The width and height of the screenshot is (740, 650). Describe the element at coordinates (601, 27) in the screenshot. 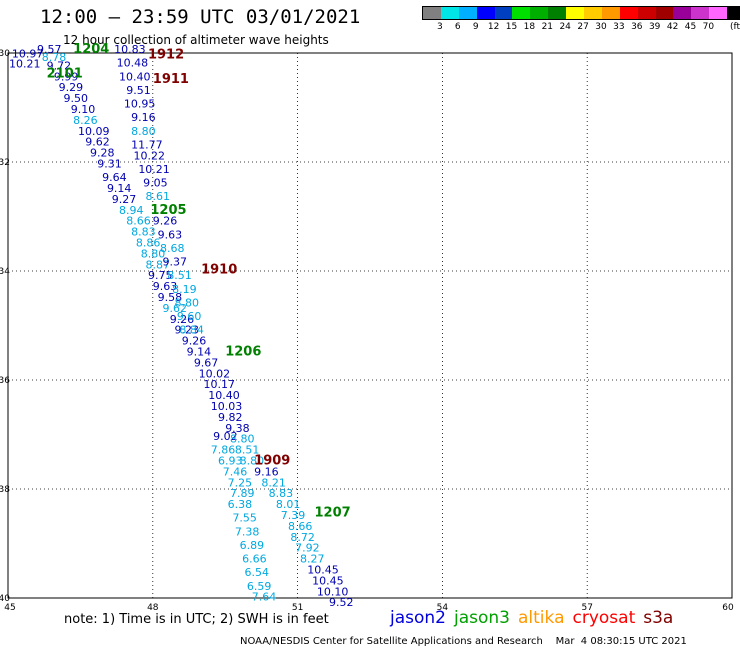

I see `color-scale-label: 30` at that location.